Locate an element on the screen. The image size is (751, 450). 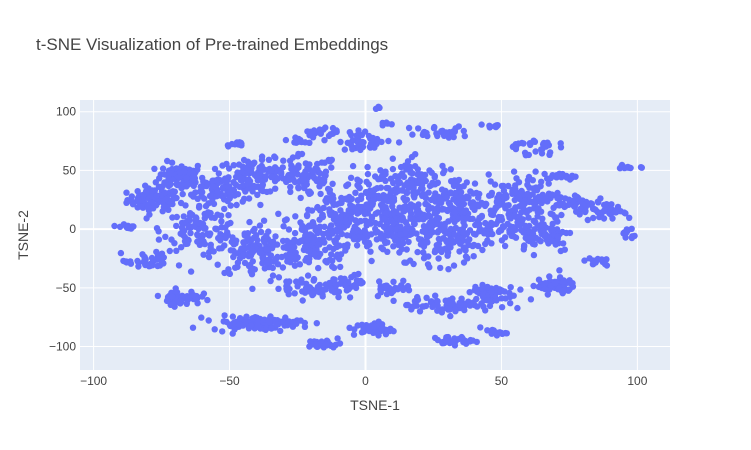
y-tick-label: 0 is located at coordinates (72, 229).